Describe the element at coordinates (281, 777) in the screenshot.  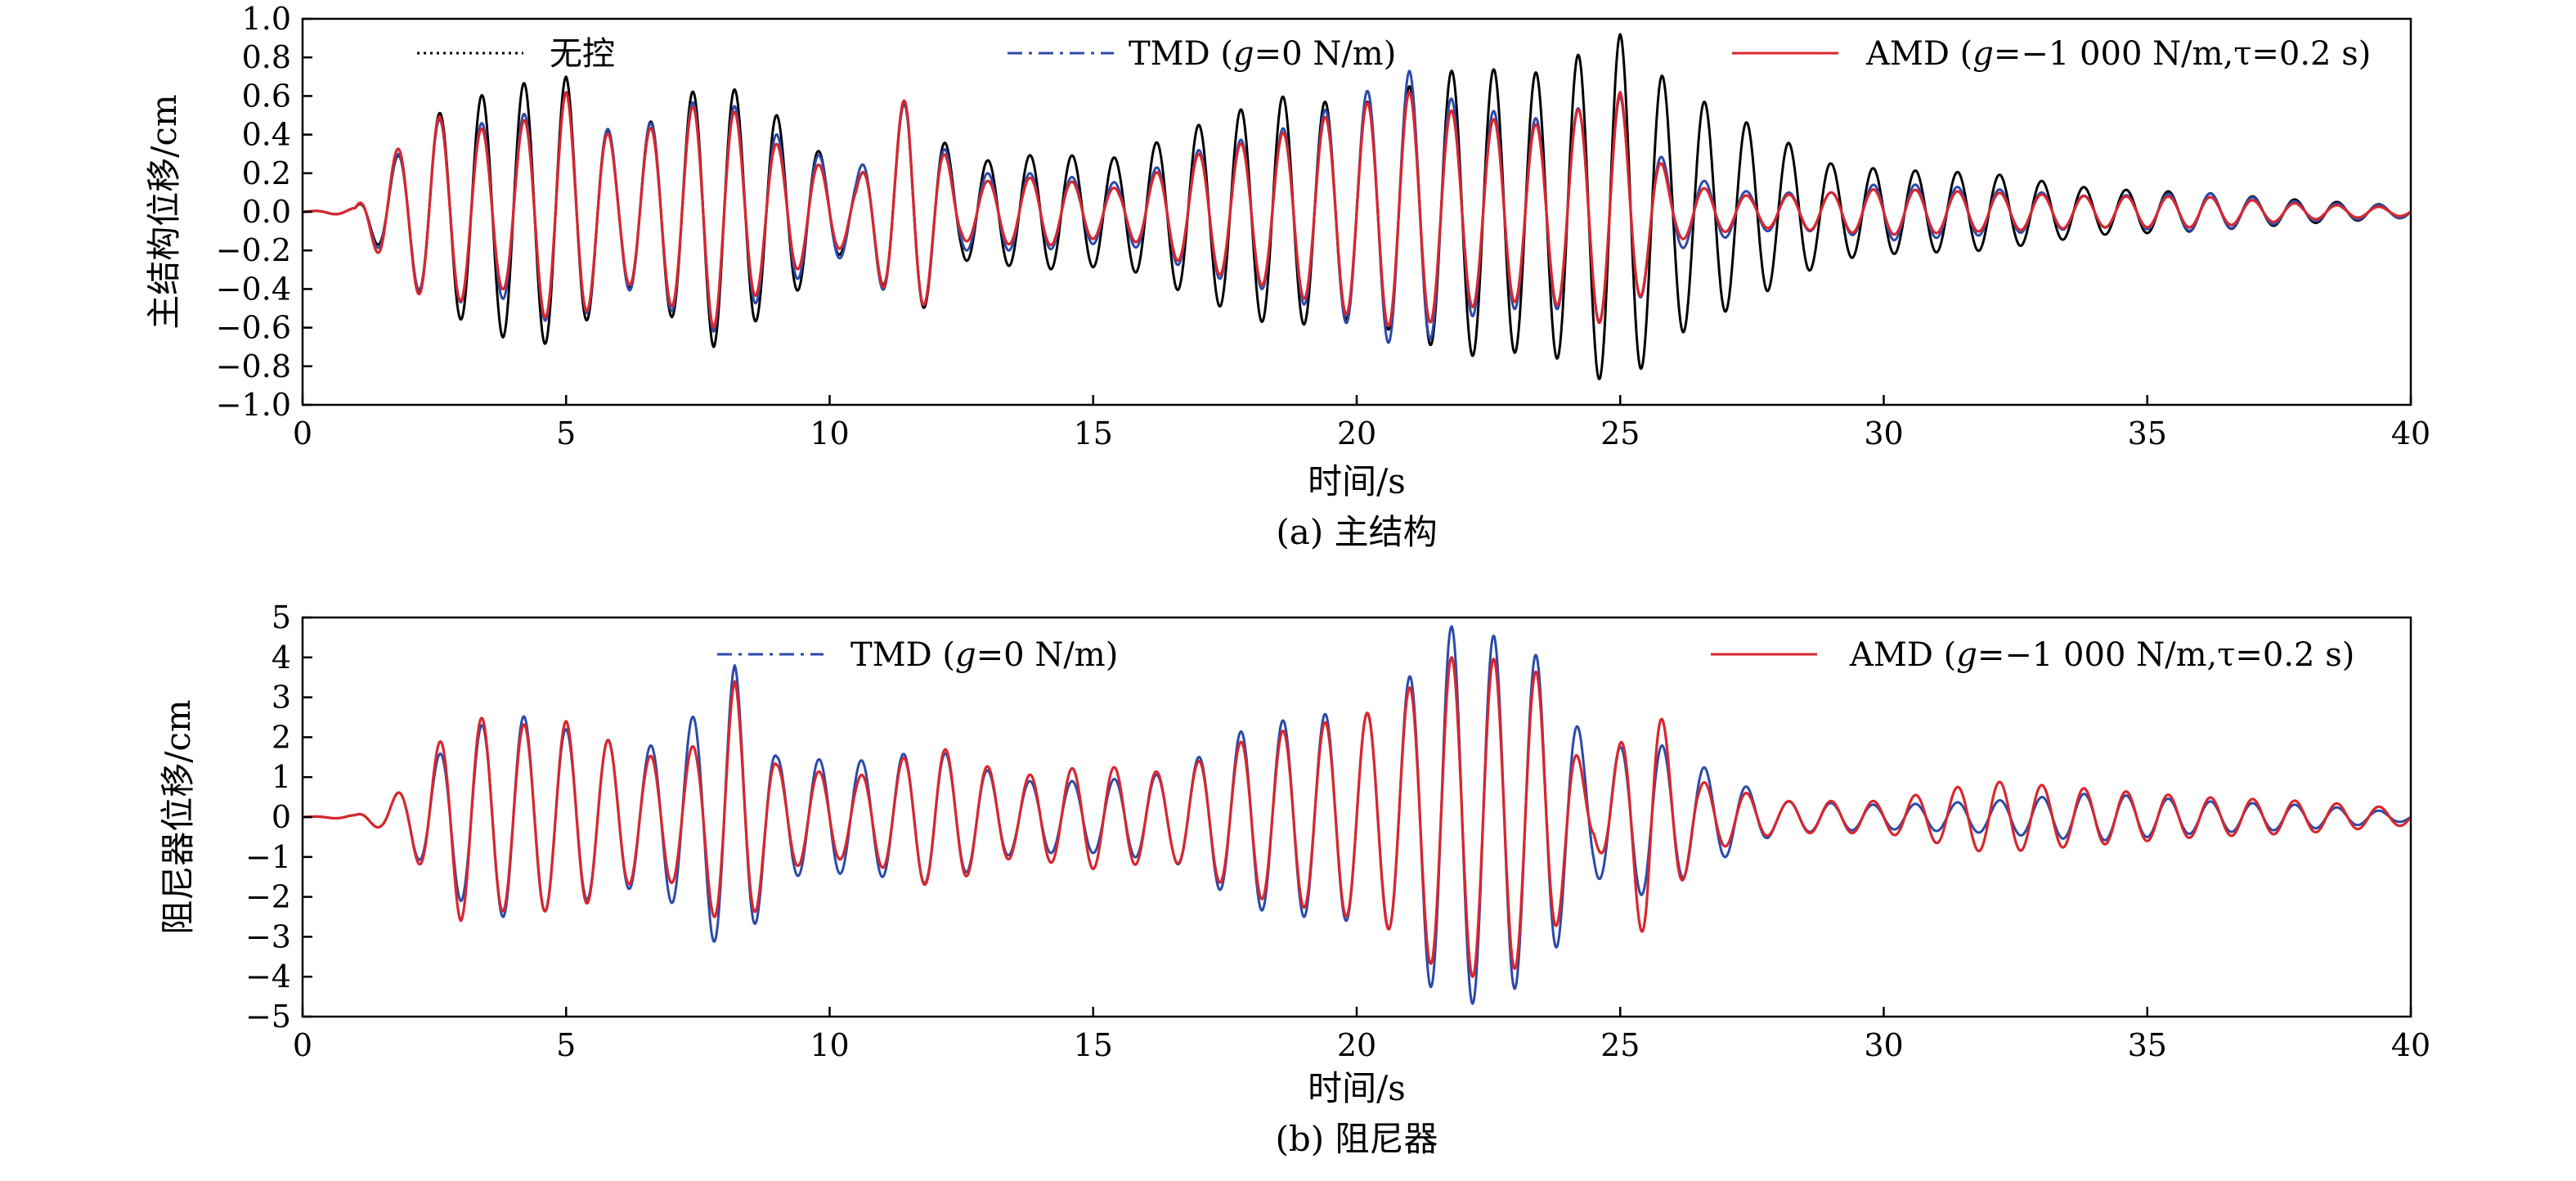
I see `y-tick-label: 1` at that location.